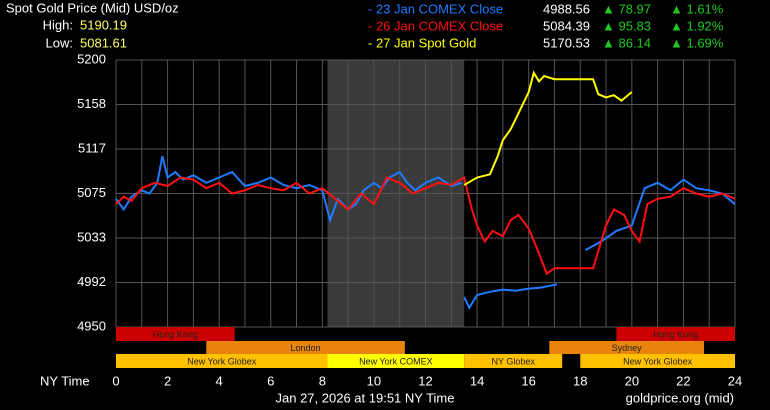 The height and width of the screenshot is (410, 770). I want to click on x-tick-label: 22, so click(683, 380).